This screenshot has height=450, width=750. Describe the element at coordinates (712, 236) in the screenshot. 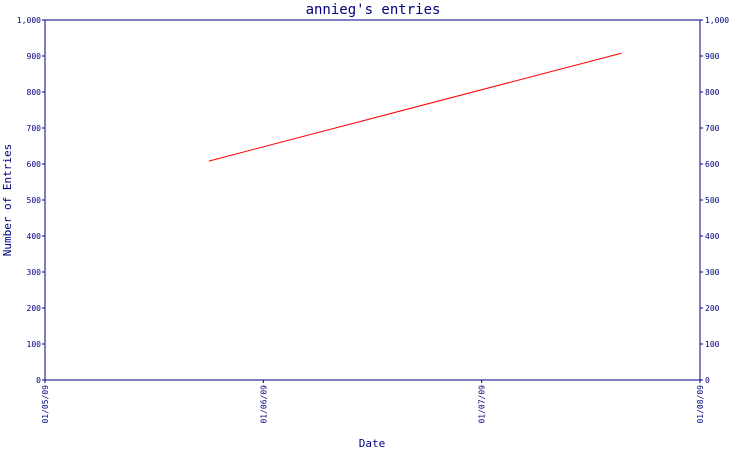

I see `y-tick-label-right: 400` at that location.